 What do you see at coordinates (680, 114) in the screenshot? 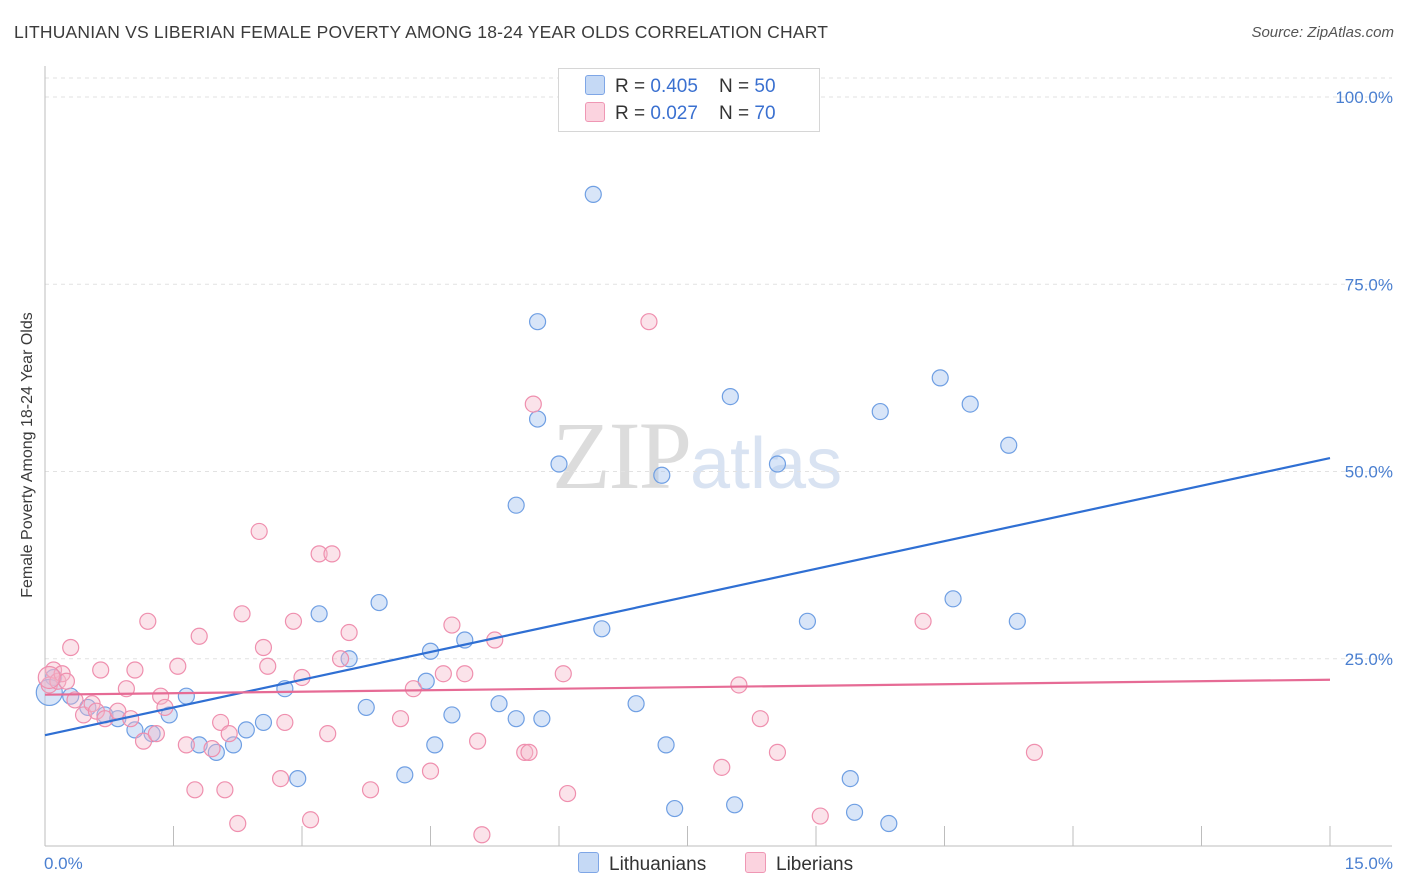
I see `legend-row-liberians: R = 0.027 N = 70` at bounding box center [680, 114].